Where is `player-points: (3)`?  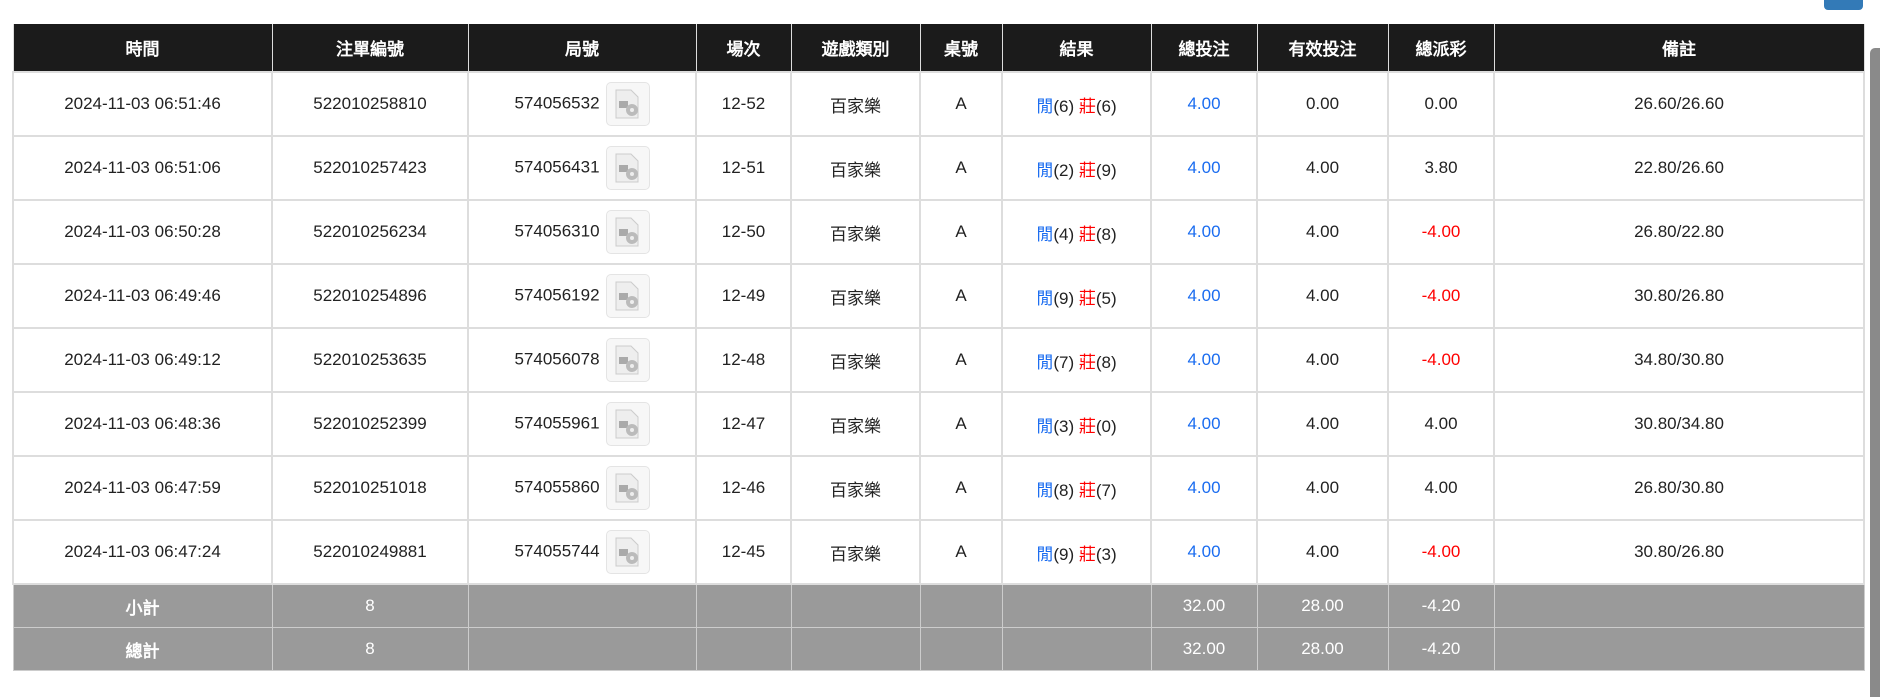
player-points: (3) is located at coordinates (1064, 426).